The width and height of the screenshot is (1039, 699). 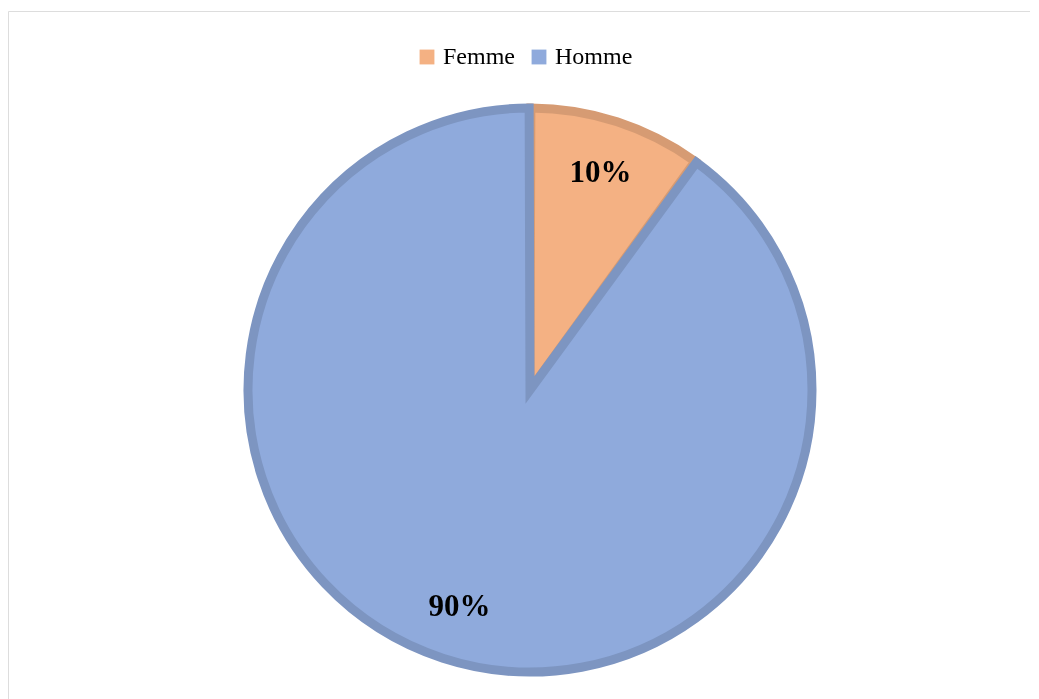 What do you see at coordinates (594, 56) in the screenshot?
I see `legend-label: Homme` at bounding box center [594, 56].